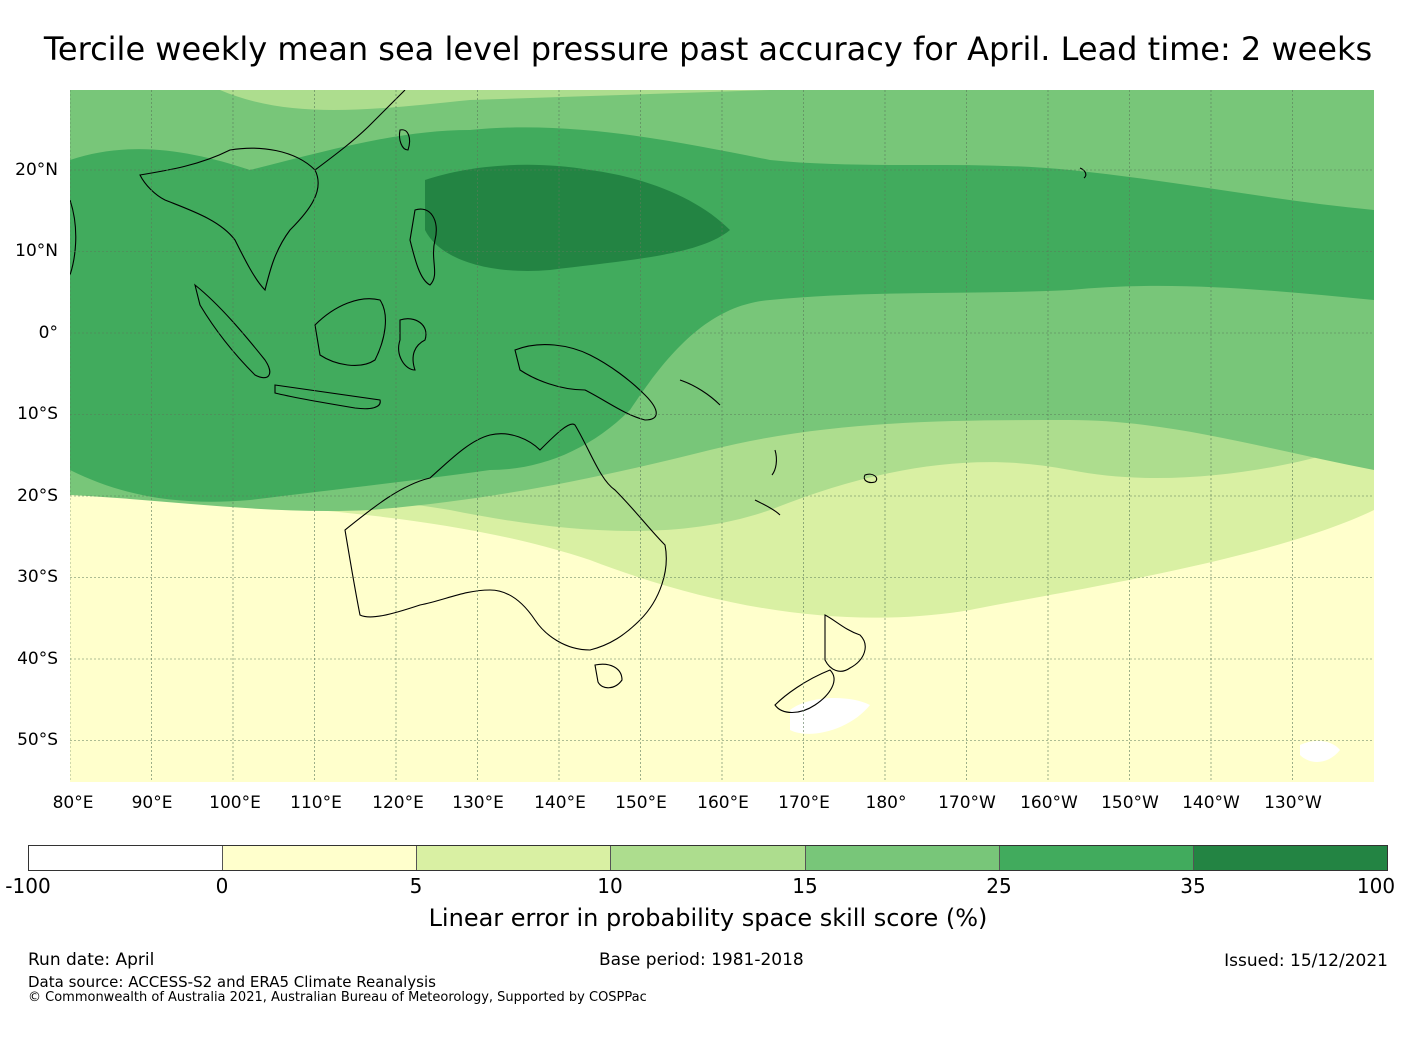 This screenshot has height=1050, width=1416. What do you see at coordinates (28, 886) in the screenshot?
I see `colorbar-tick: -100` at bounding box center [28, 886].